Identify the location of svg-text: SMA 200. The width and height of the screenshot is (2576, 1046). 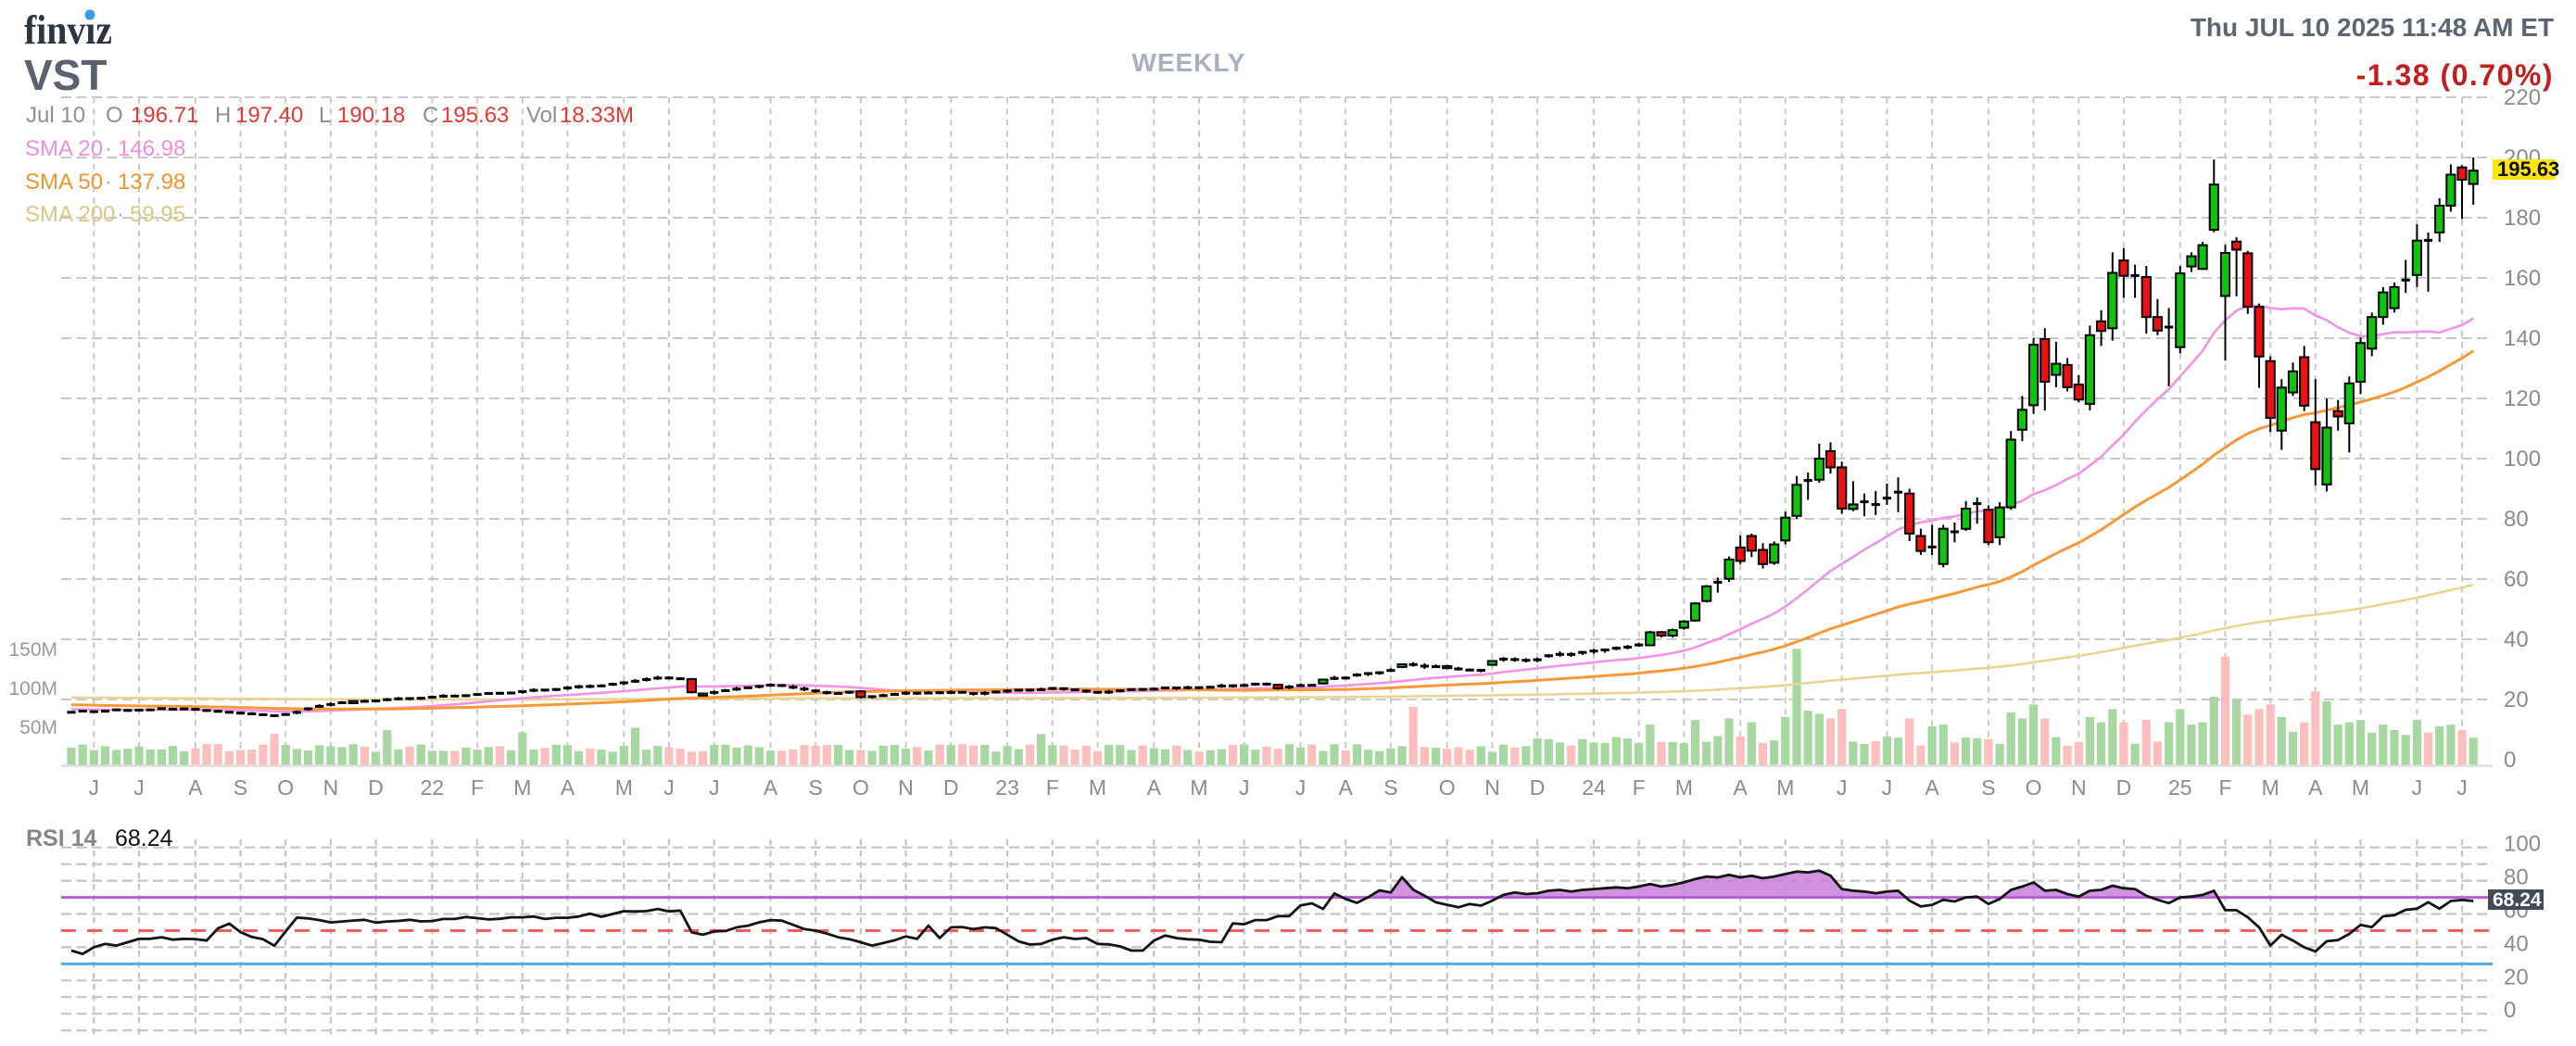
(70, 214).